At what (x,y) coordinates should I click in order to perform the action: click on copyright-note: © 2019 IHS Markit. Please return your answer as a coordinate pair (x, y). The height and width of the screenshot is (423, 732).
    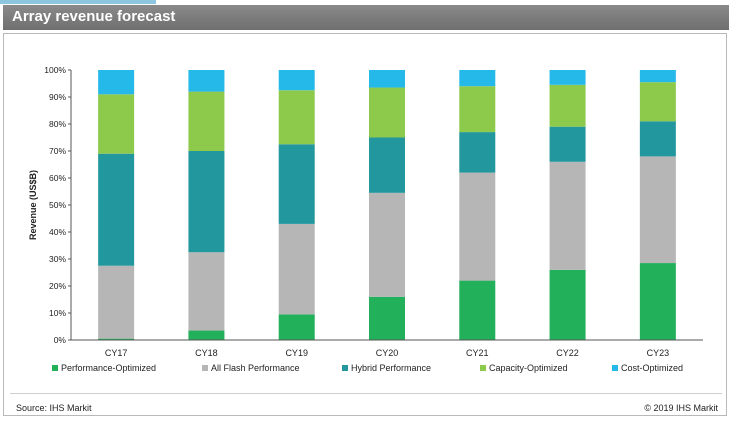
    Looking at the image, I should click on (681, 408).